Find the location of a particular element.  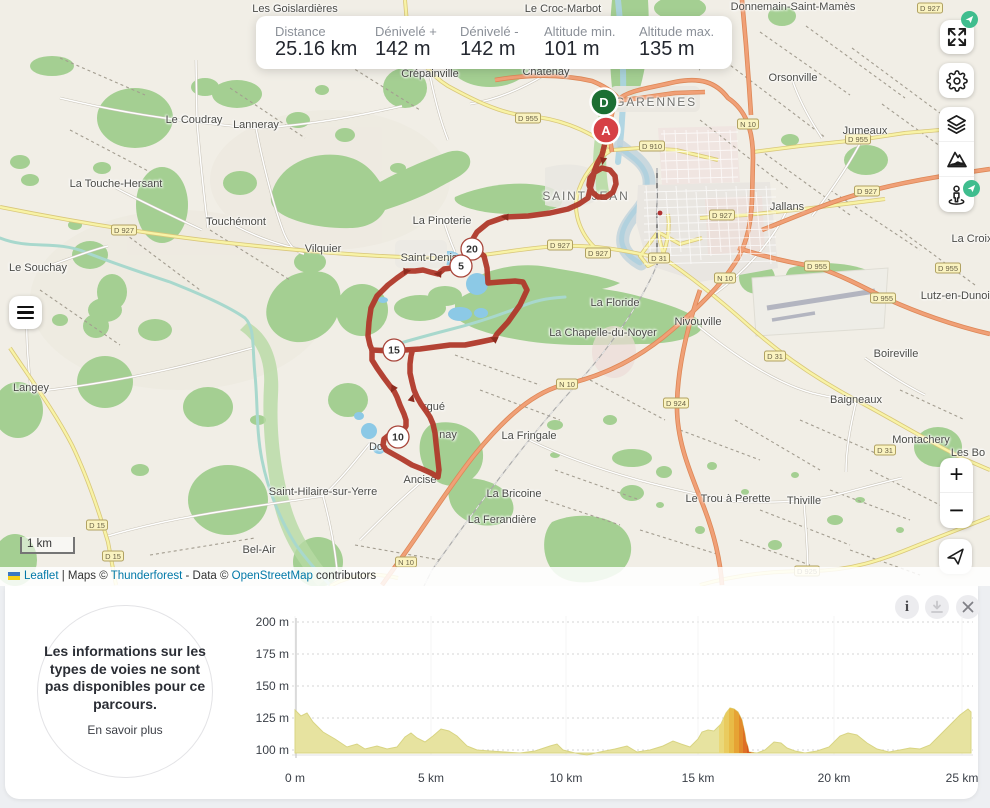

svg-text: 10 km is located at coordinates (566, 778).